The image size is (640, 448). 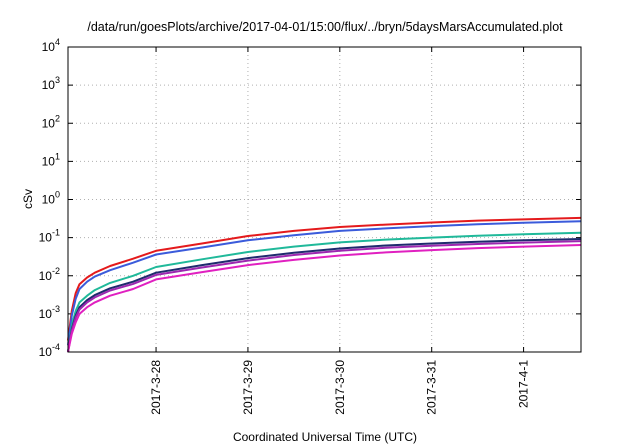 I want to click on x-axis-label: Coordinated Universal Time (UTC), so click(x=325, y=437).